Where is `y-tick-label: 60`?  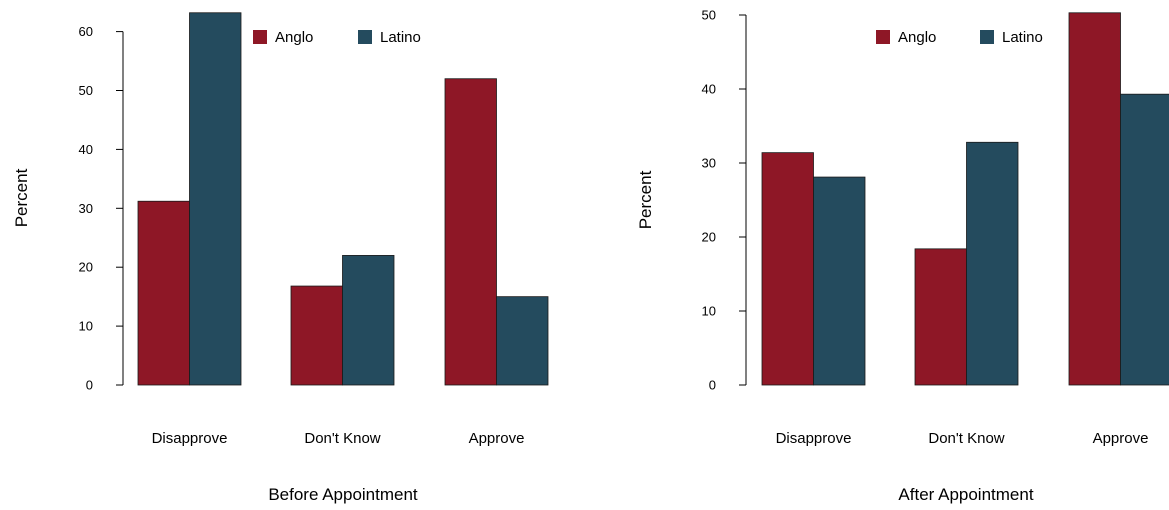
y-tick-label: 60 is located at coordinates (86, 31).